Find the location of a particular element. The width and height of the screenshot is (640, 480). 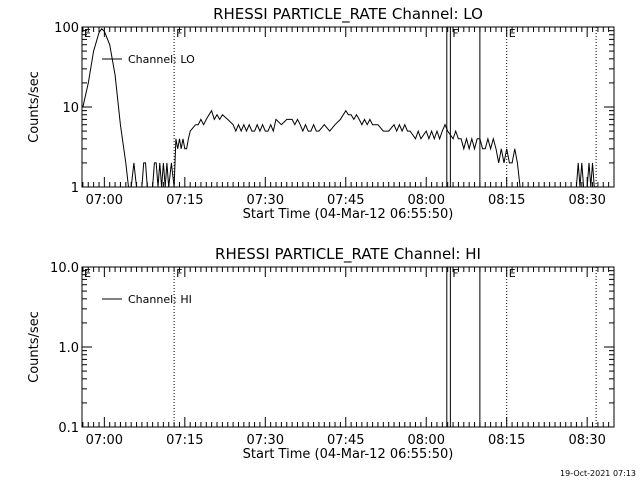

y-tick-label: 1 is located at coordinates (75, 188).